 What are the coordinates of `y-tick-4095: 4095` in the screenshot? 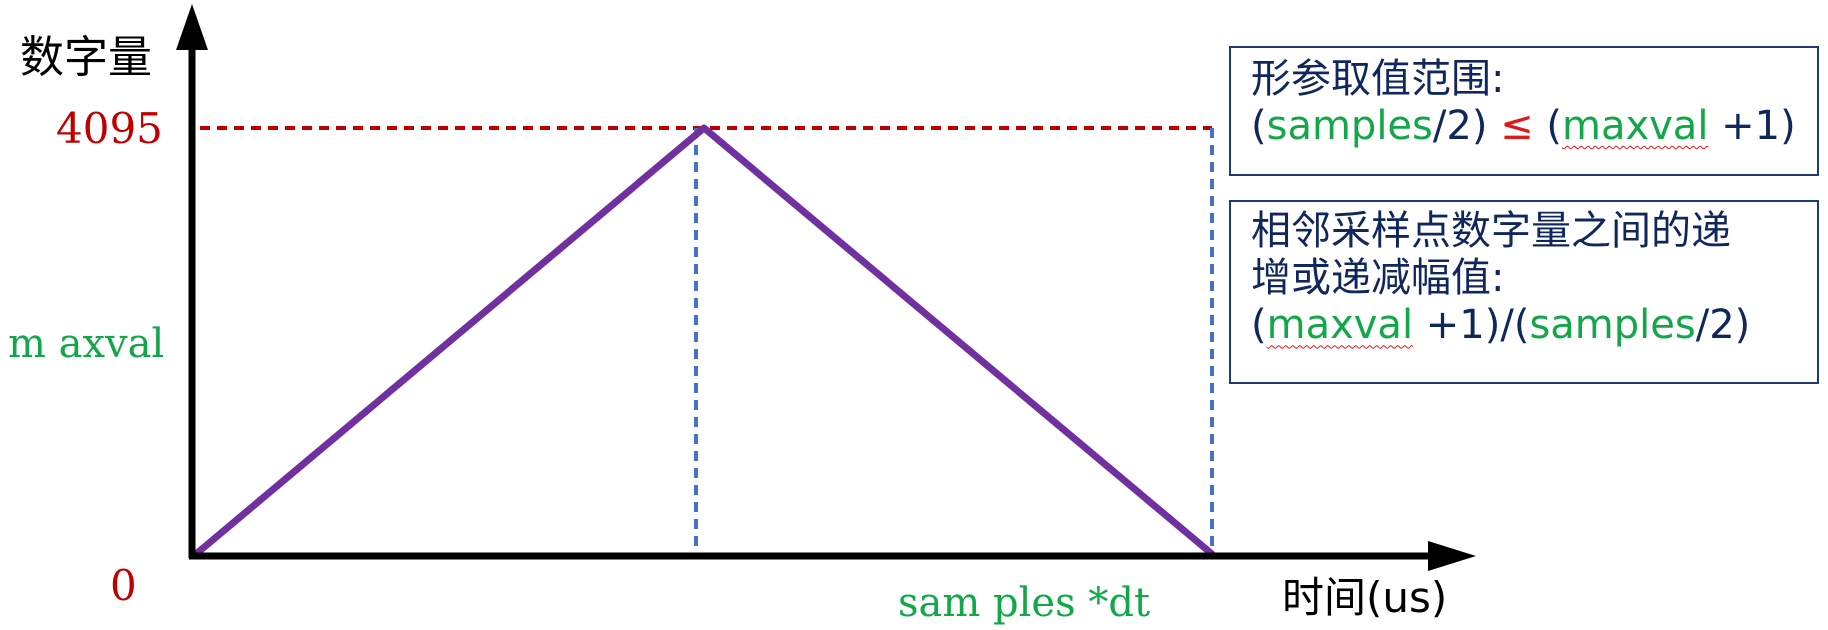 It's located at (109, 128).